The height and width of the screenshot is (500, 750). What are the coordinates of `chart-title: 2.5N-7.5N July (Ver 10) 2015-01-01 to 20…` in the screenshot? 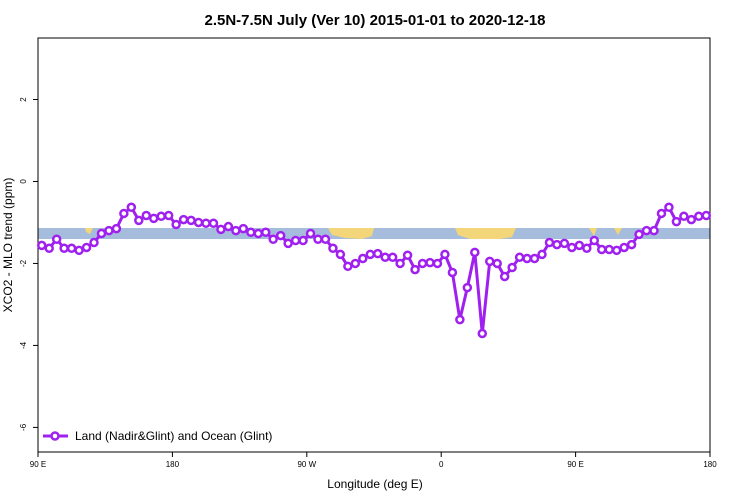 It's located at (374, 20).